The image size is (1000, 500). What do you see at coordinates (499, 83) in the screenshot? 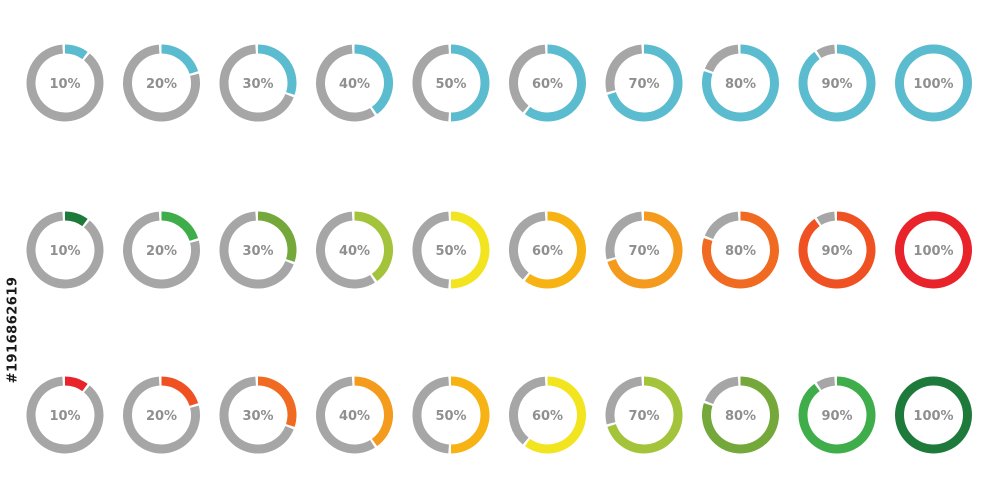
I see `gauge-row-1: 10% 20% 30% 40% 50% 60% 70% 80% 90% 100%` at bounding box center [499, 83].